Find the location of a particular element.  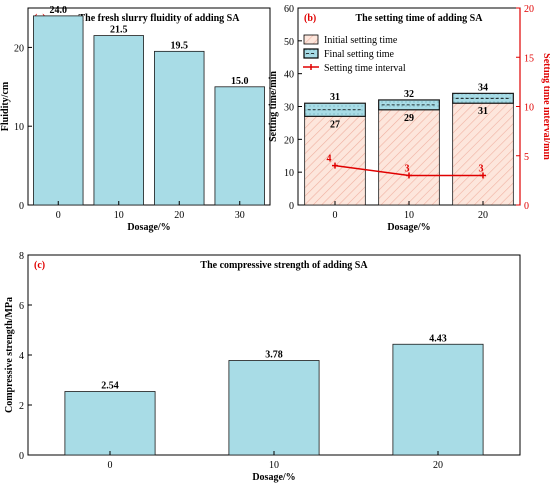

chart-title: The fresh slurry fluidity of adding SA is located at coordinates (160, 18).